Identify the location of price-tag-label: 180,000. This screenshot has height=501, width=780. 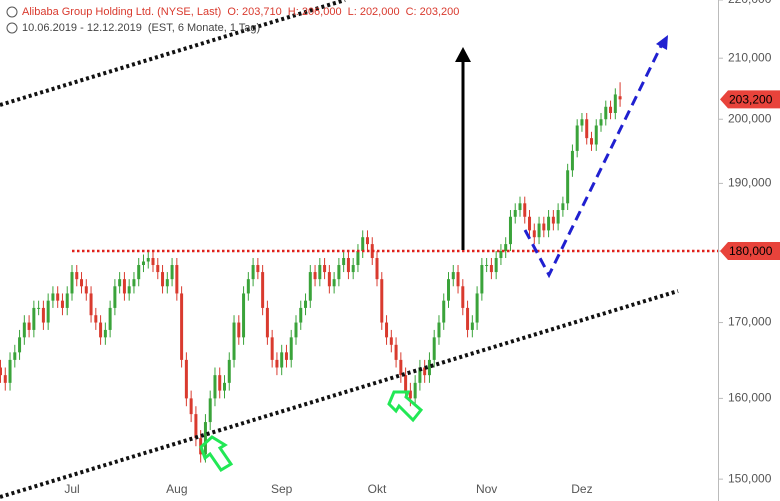
(751, 251).